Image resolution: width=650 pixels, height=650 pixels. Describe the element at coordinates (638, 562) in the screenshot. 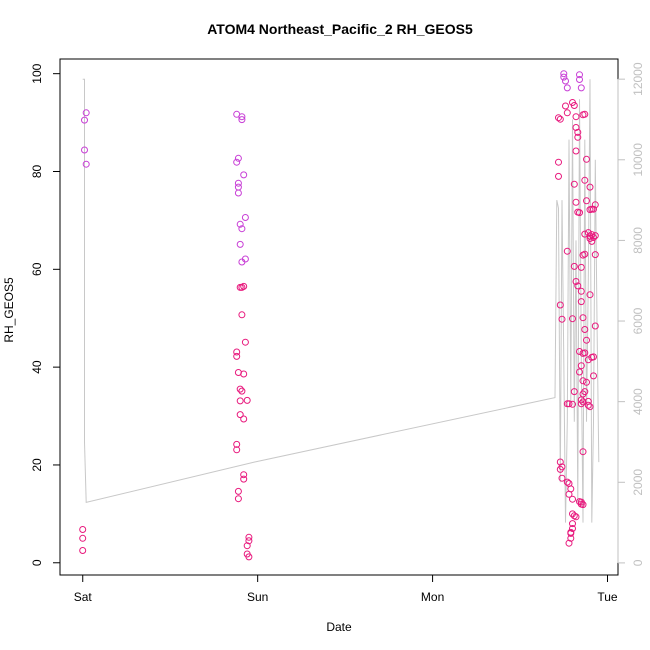

I see `y2-tick-label-0: 0` at that location.